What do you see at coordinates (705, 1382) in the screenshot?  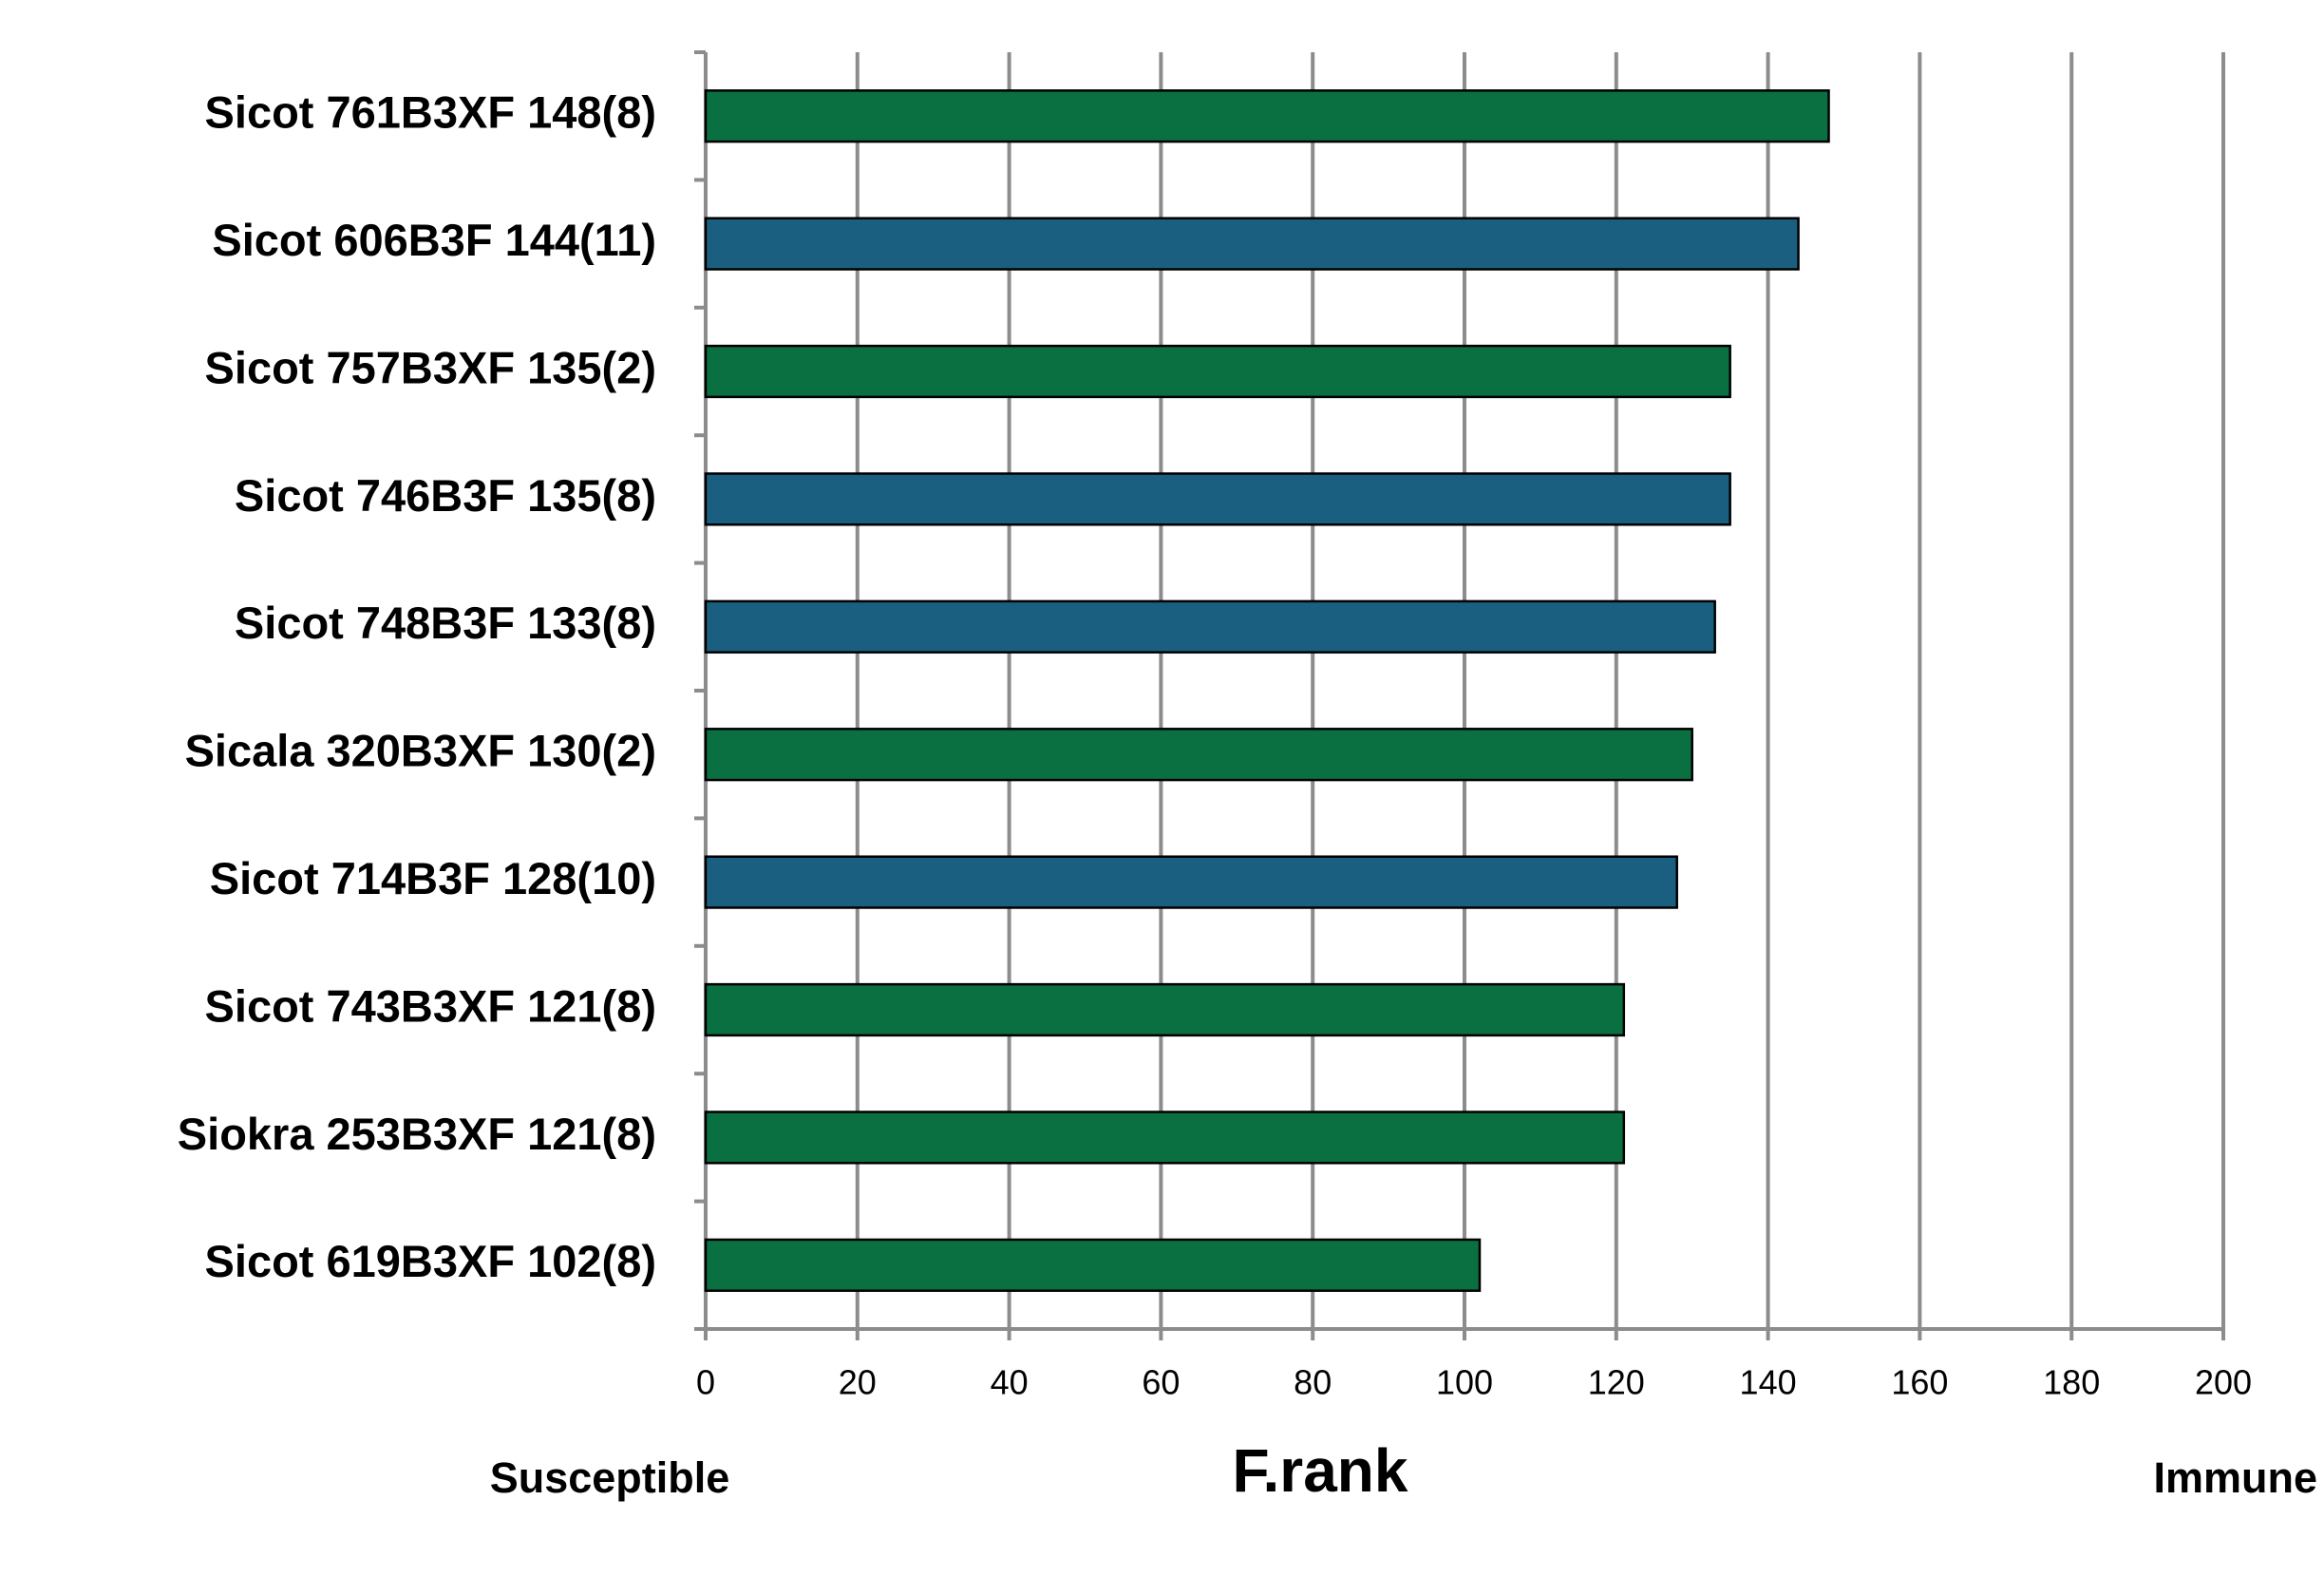 I see `x-tick-label: 0` at bounding box center [705, 1382].